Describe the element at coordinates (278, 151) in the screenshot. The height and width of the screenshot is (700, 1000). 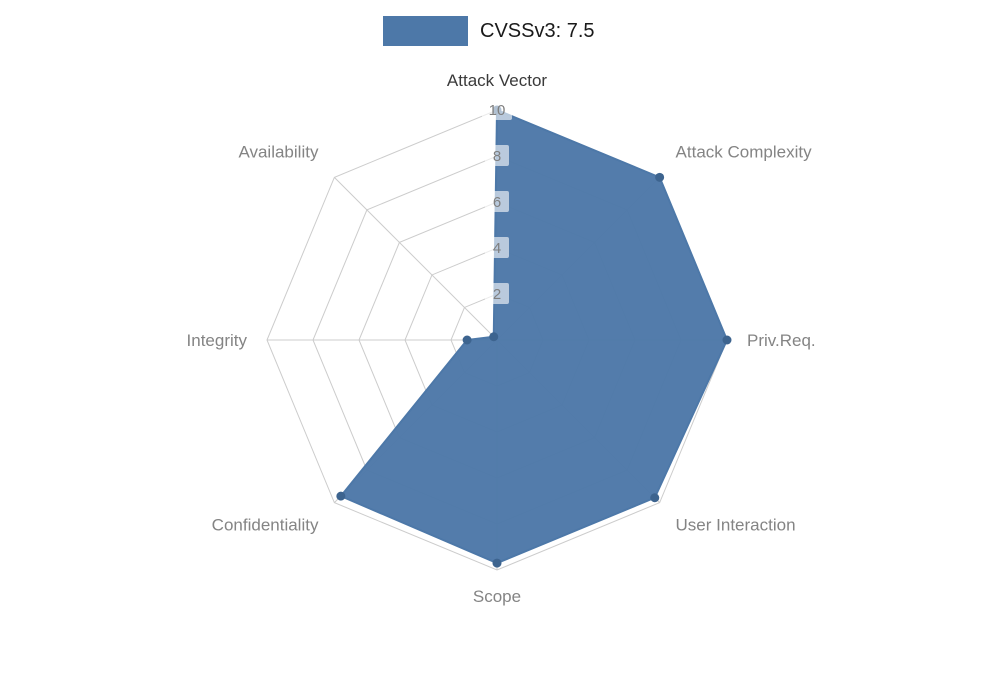
I see `axis-label-availability: Availability` at that location.